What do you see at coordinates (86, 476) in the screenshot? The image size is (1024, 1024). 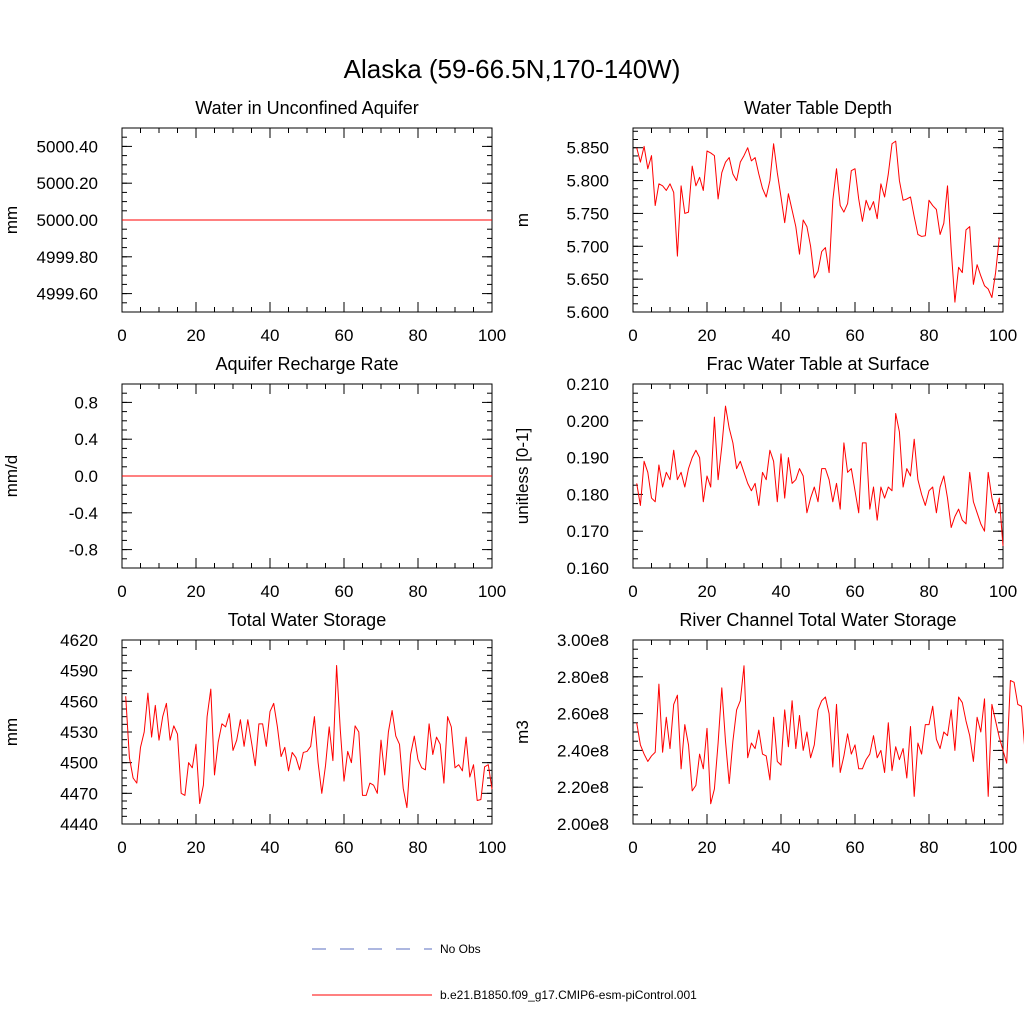 I see `y-tick-label: 0.0` at bounding box center [86, 476].